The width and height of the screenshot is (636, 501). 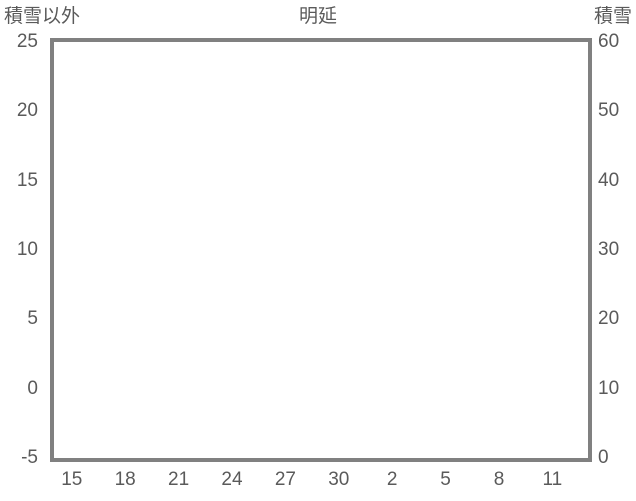 I want to click on right-axis-title: 積雪, so click(x=612, y=16).